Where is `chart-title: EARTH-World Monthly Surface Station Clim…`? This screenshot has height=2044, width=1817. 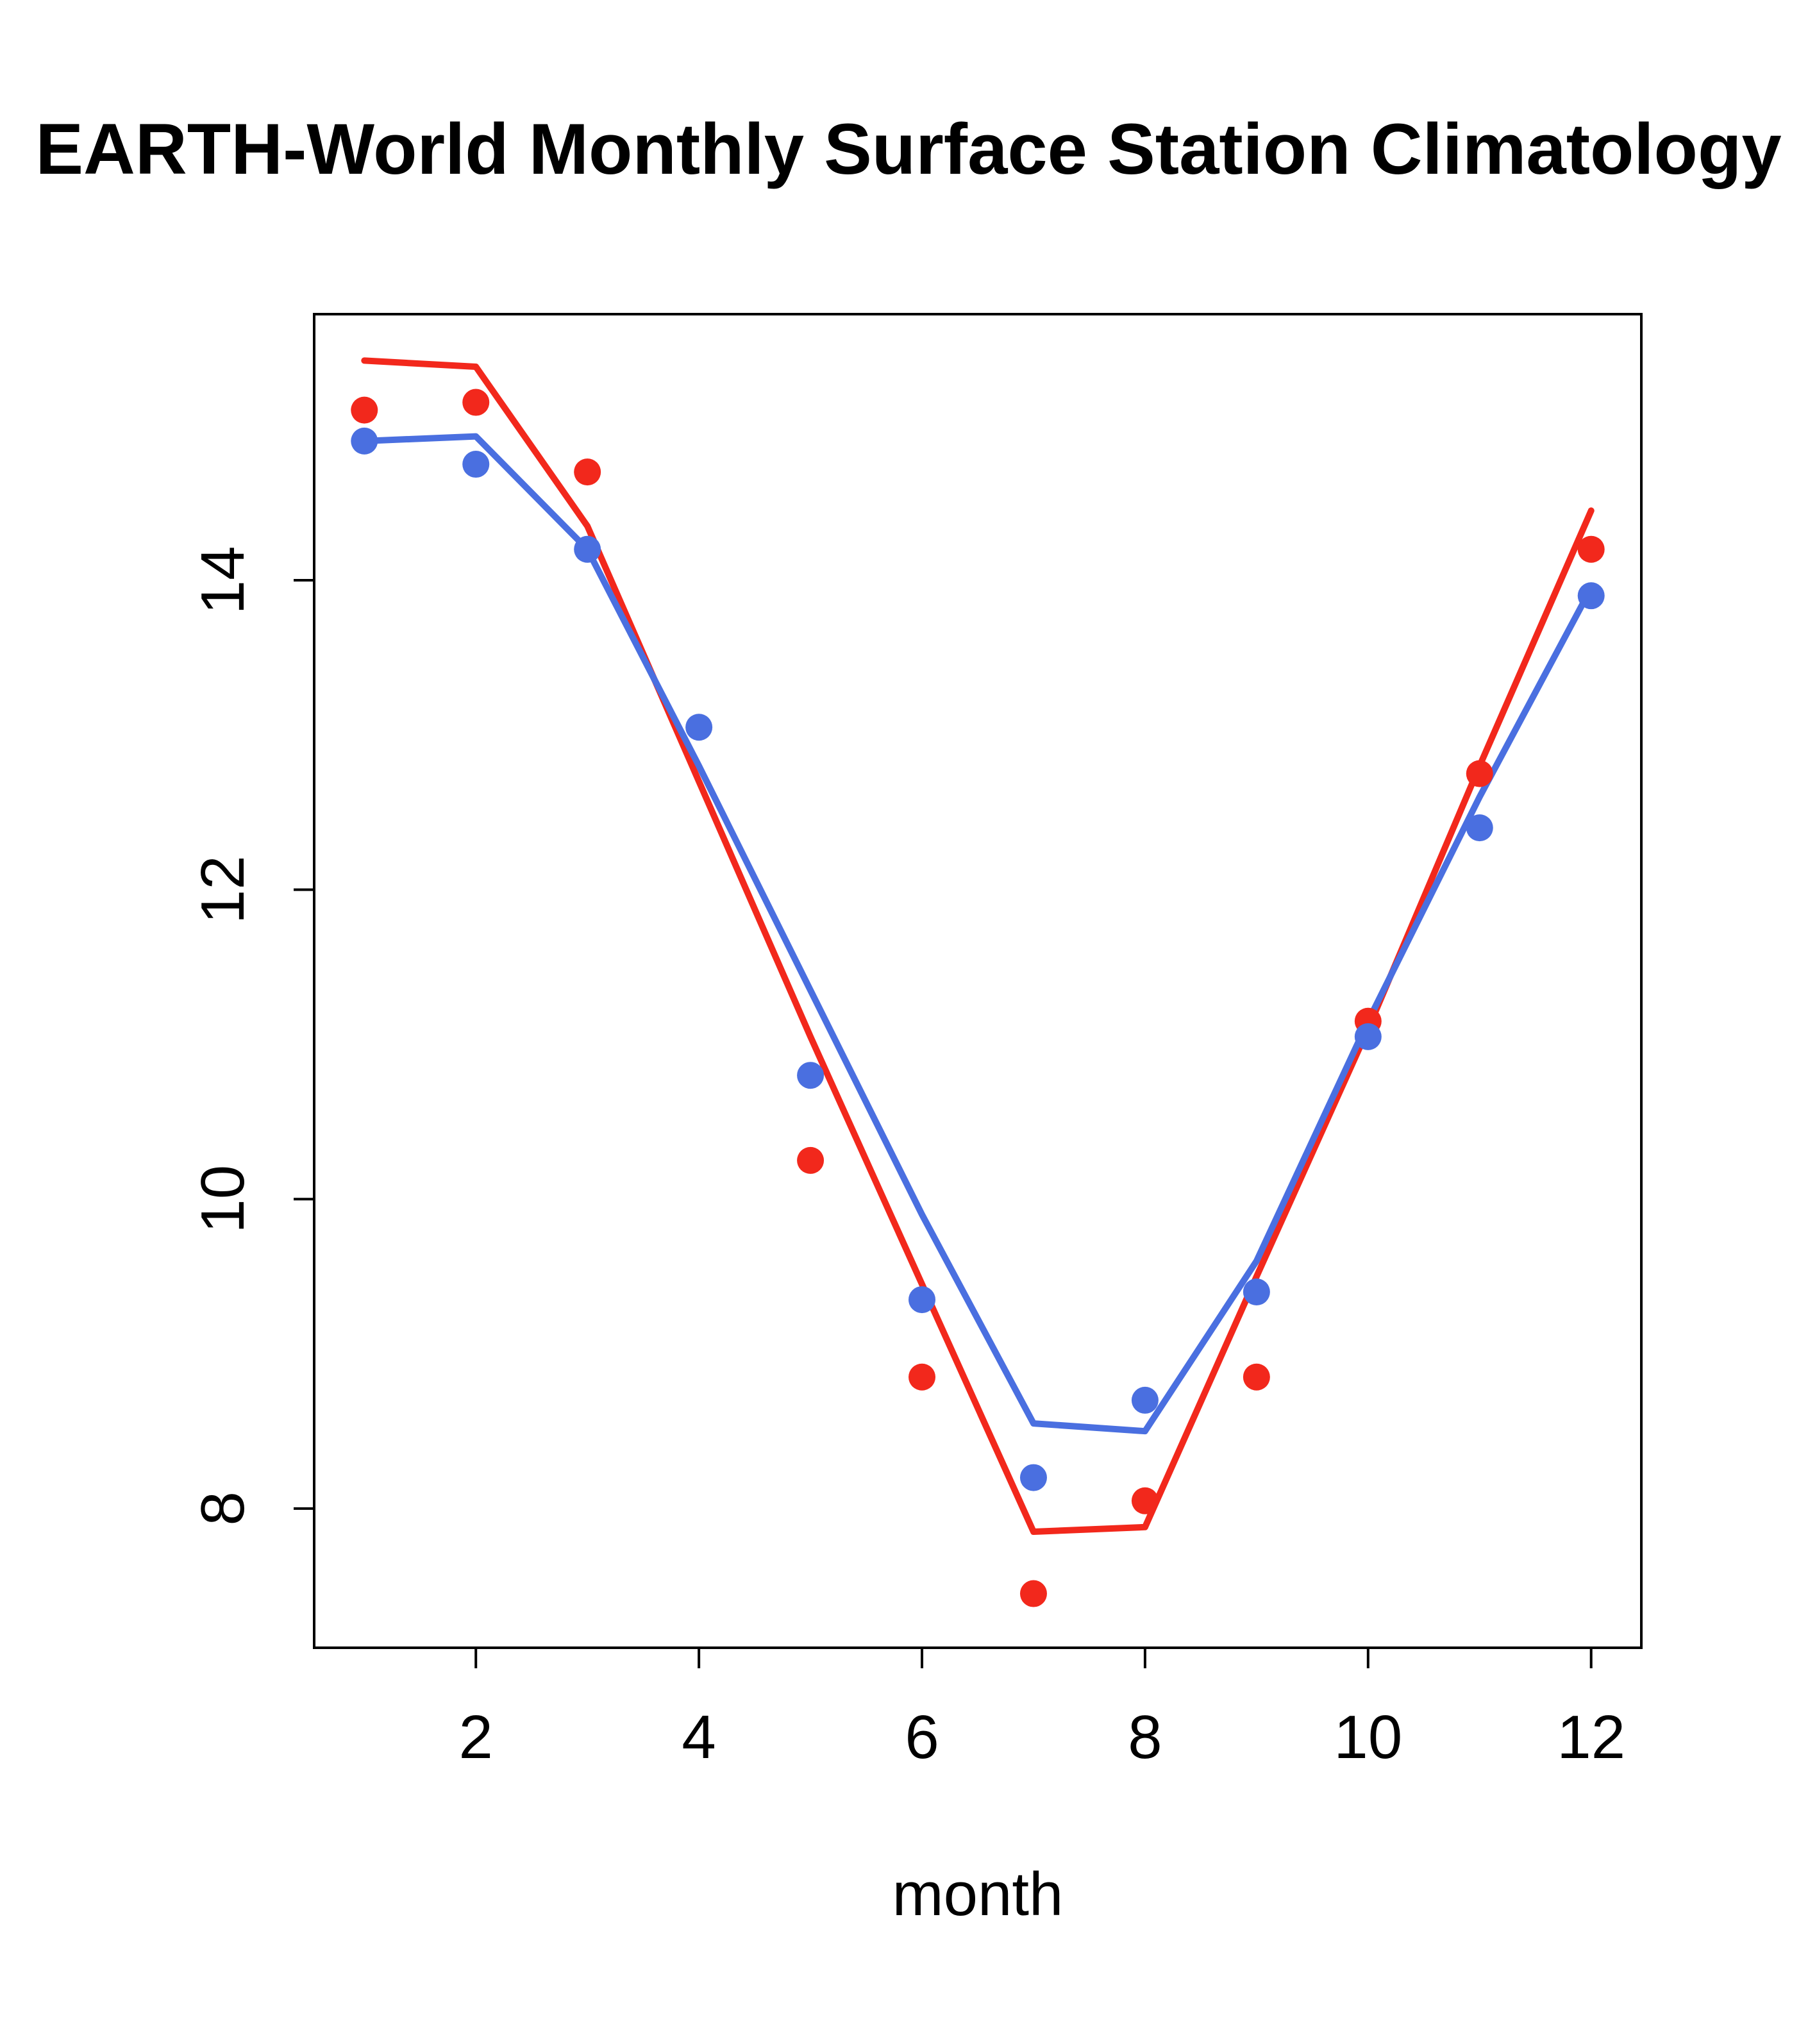
chart-title: EARTH-World Monthly Surface Station Clim… is located at coordinates (908, 149).